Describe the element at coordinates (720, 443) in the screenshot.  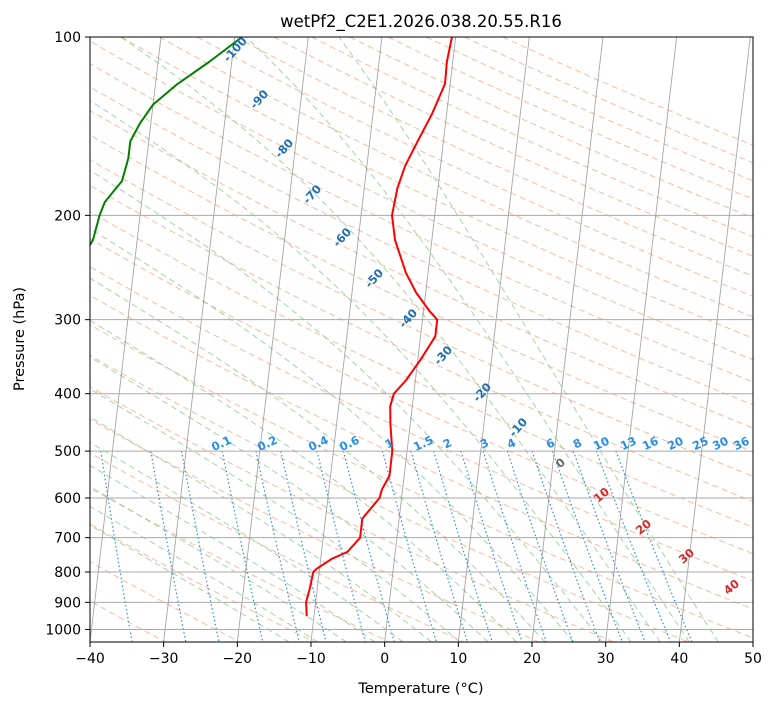
I see `mixing-ratio-label: 30` at that location.